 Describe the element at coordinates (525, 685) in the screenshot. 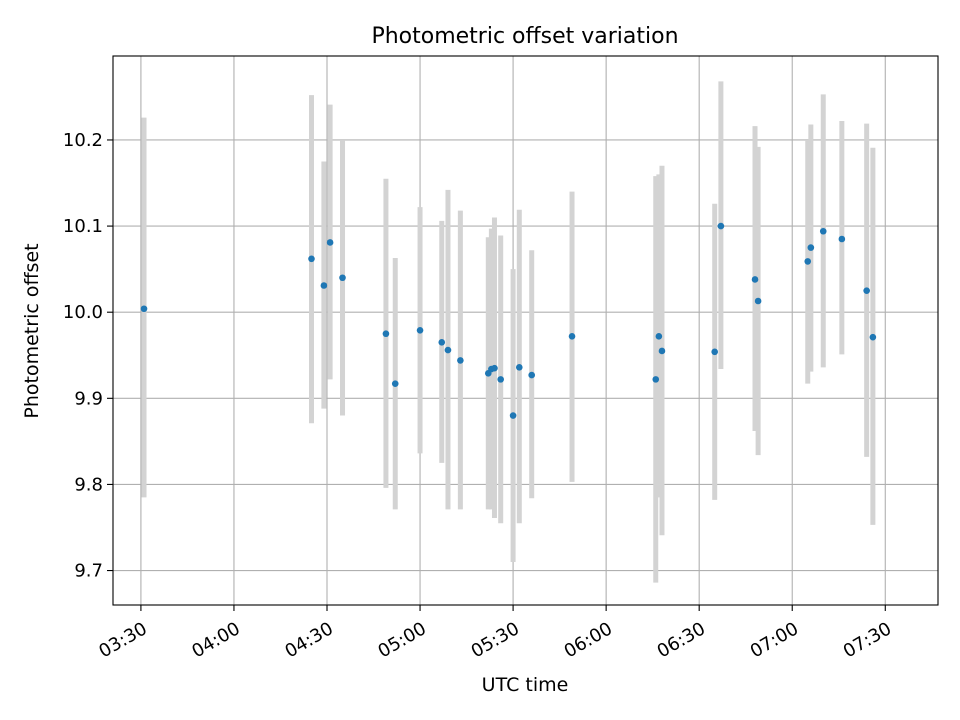

I see `x-axis-label: UTC time` at that location.